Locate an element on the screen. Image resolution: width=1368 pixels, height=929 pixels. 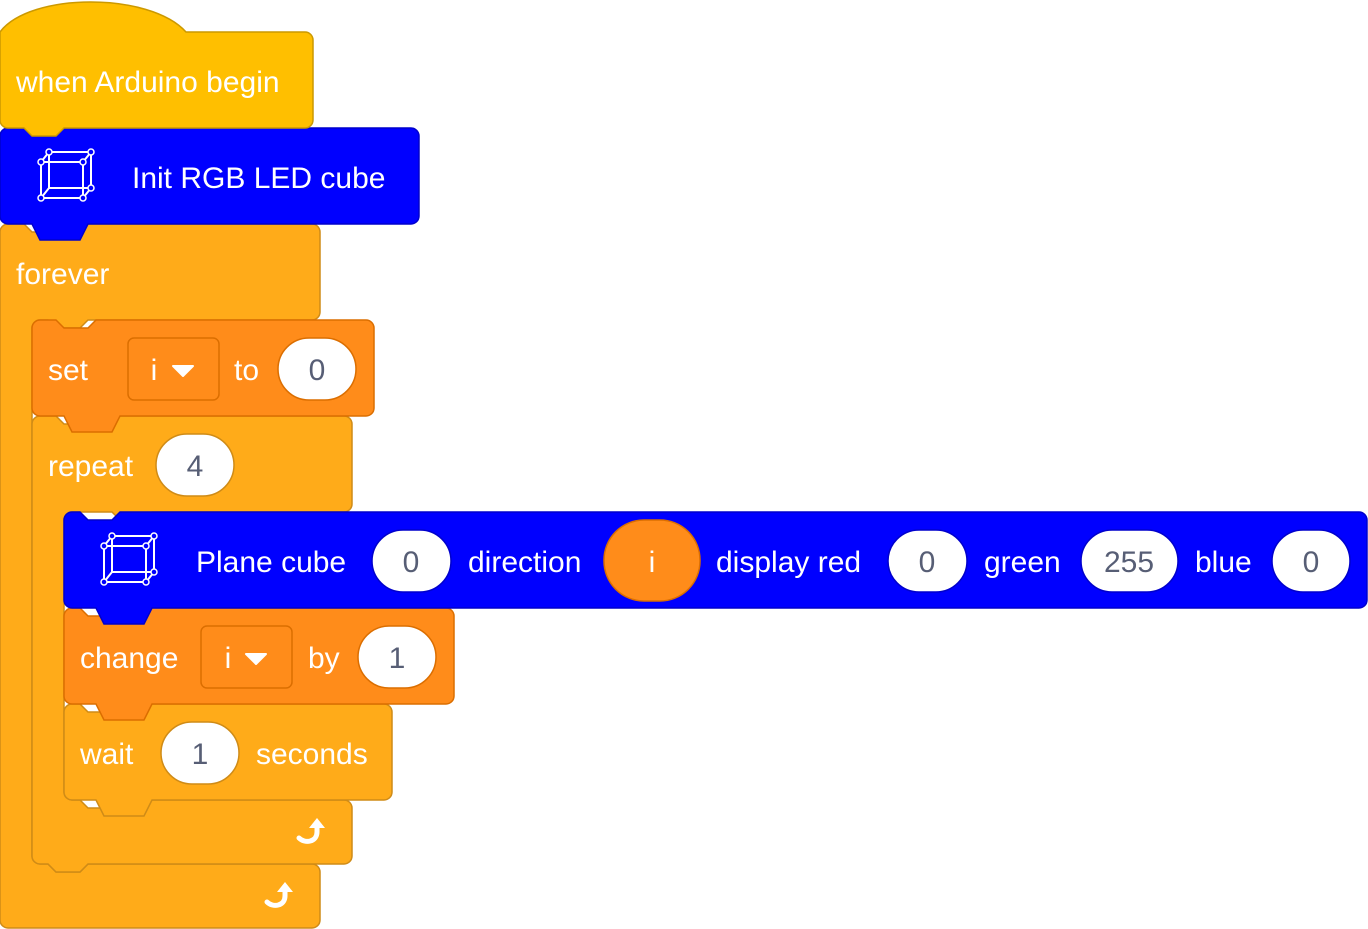
set-value-input: 0 is located at coordinates (317, 369).